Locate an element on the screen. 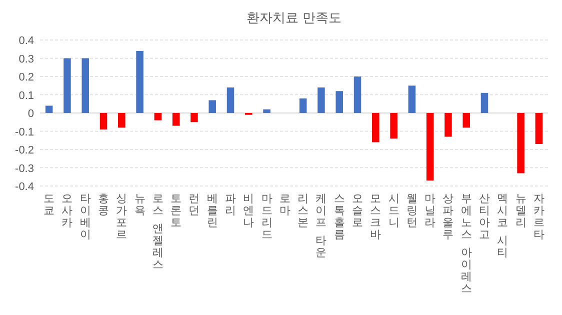 Image resolution: width=562 pixels, height=315 pixels. y-tick-label: 0.4 is located at coordinates (26, 41).